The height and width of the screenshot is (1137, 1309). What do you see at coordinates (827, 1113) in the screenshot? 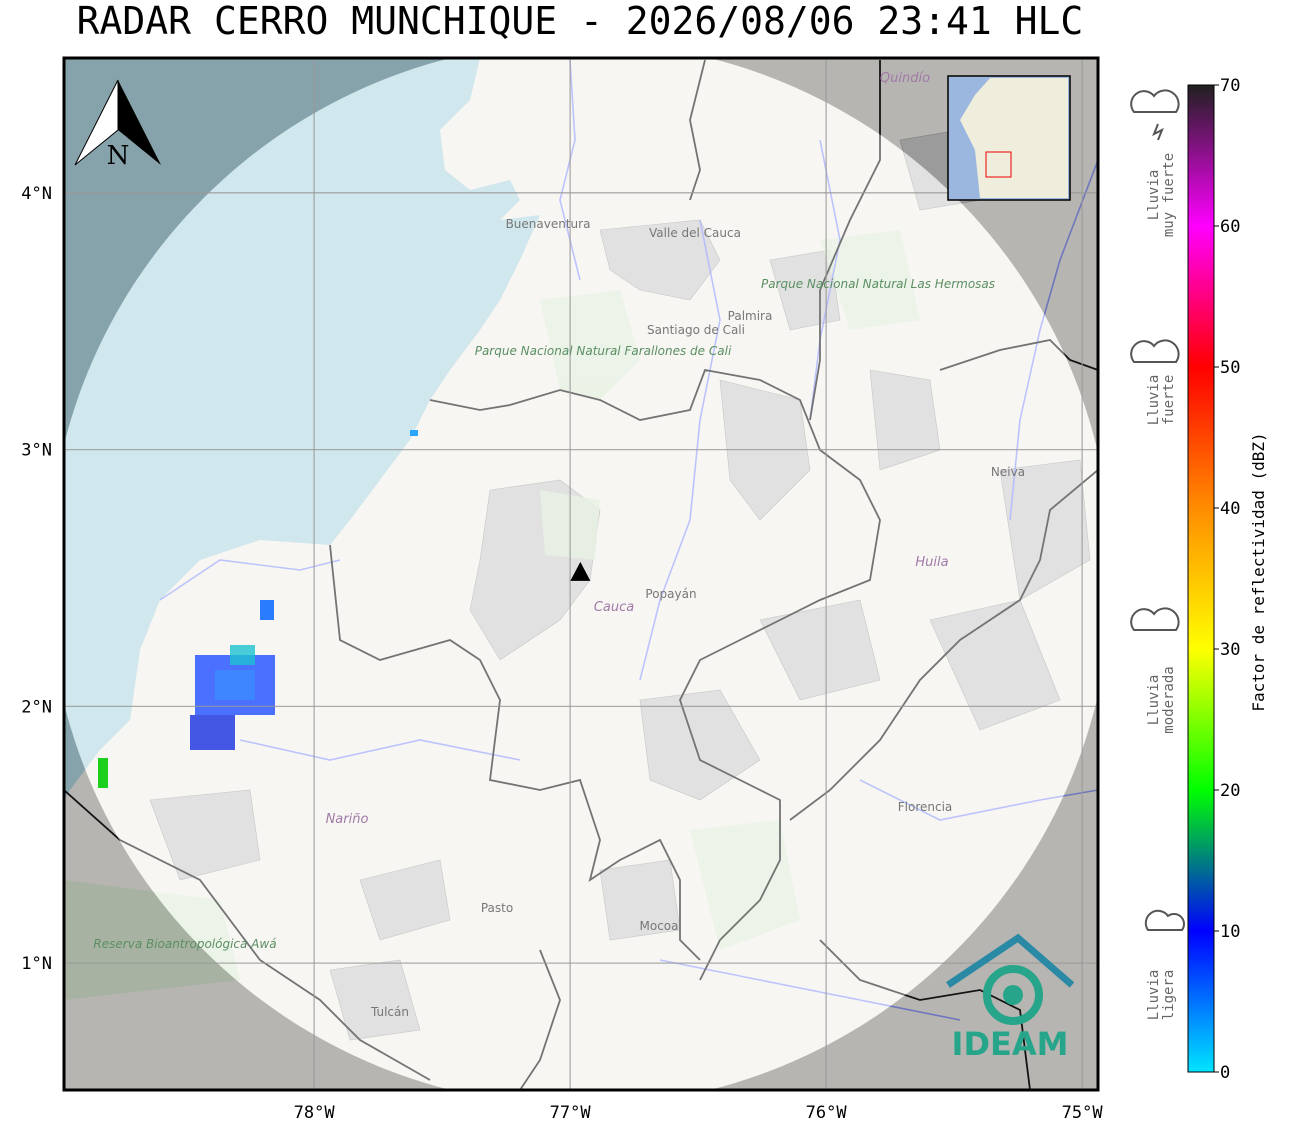
I see `lon-tick-label: 76°W` at bounding box center [827, 1113].